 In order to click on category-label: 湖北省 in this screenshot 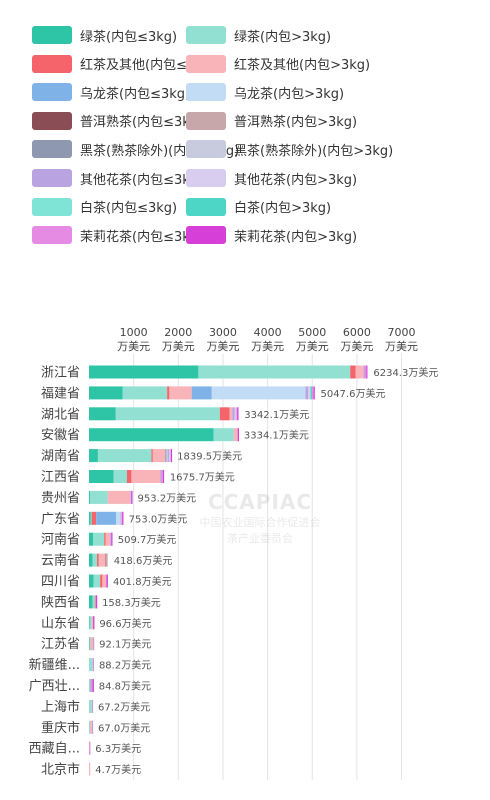, I will do `click(60, 414)`.